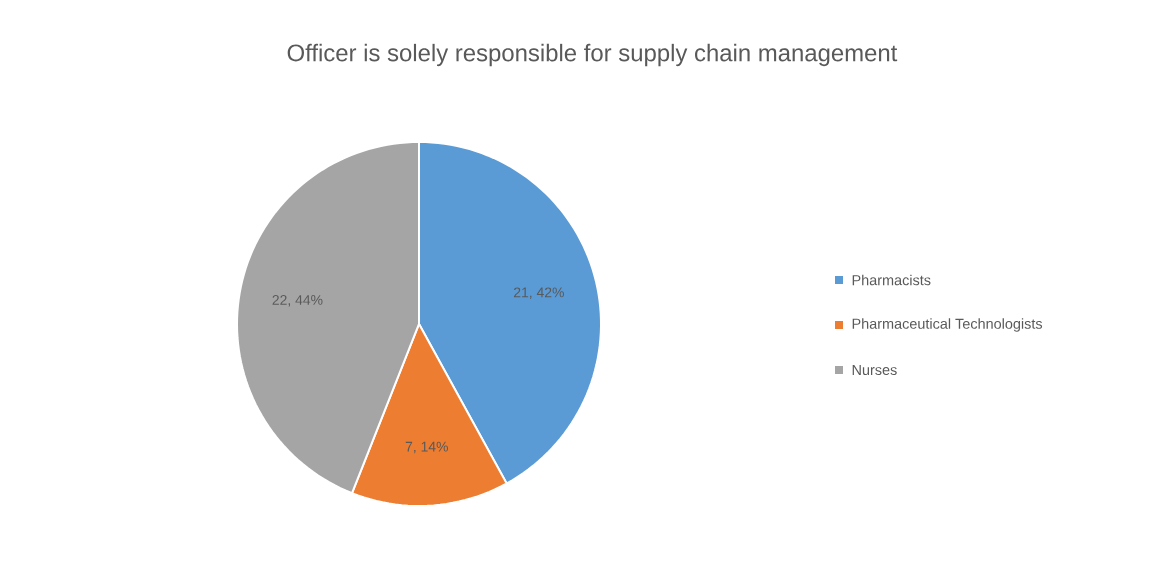  Describe the element at coordinates (947, 325) in the screenshot. I see `legend-label: Pharmaceutical Technologists` at that location.